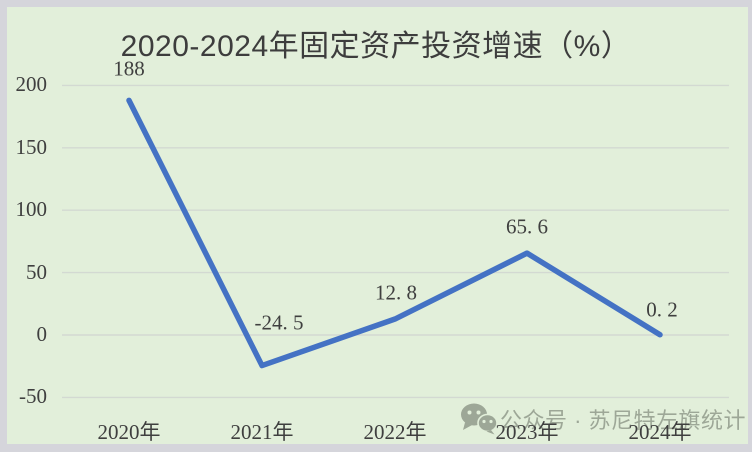 The width and height of the screenshot is (752, 452). Describe the element at coordinates (527, 432) in the screenshot. I see `x-tick-label: 2023年` at that location.